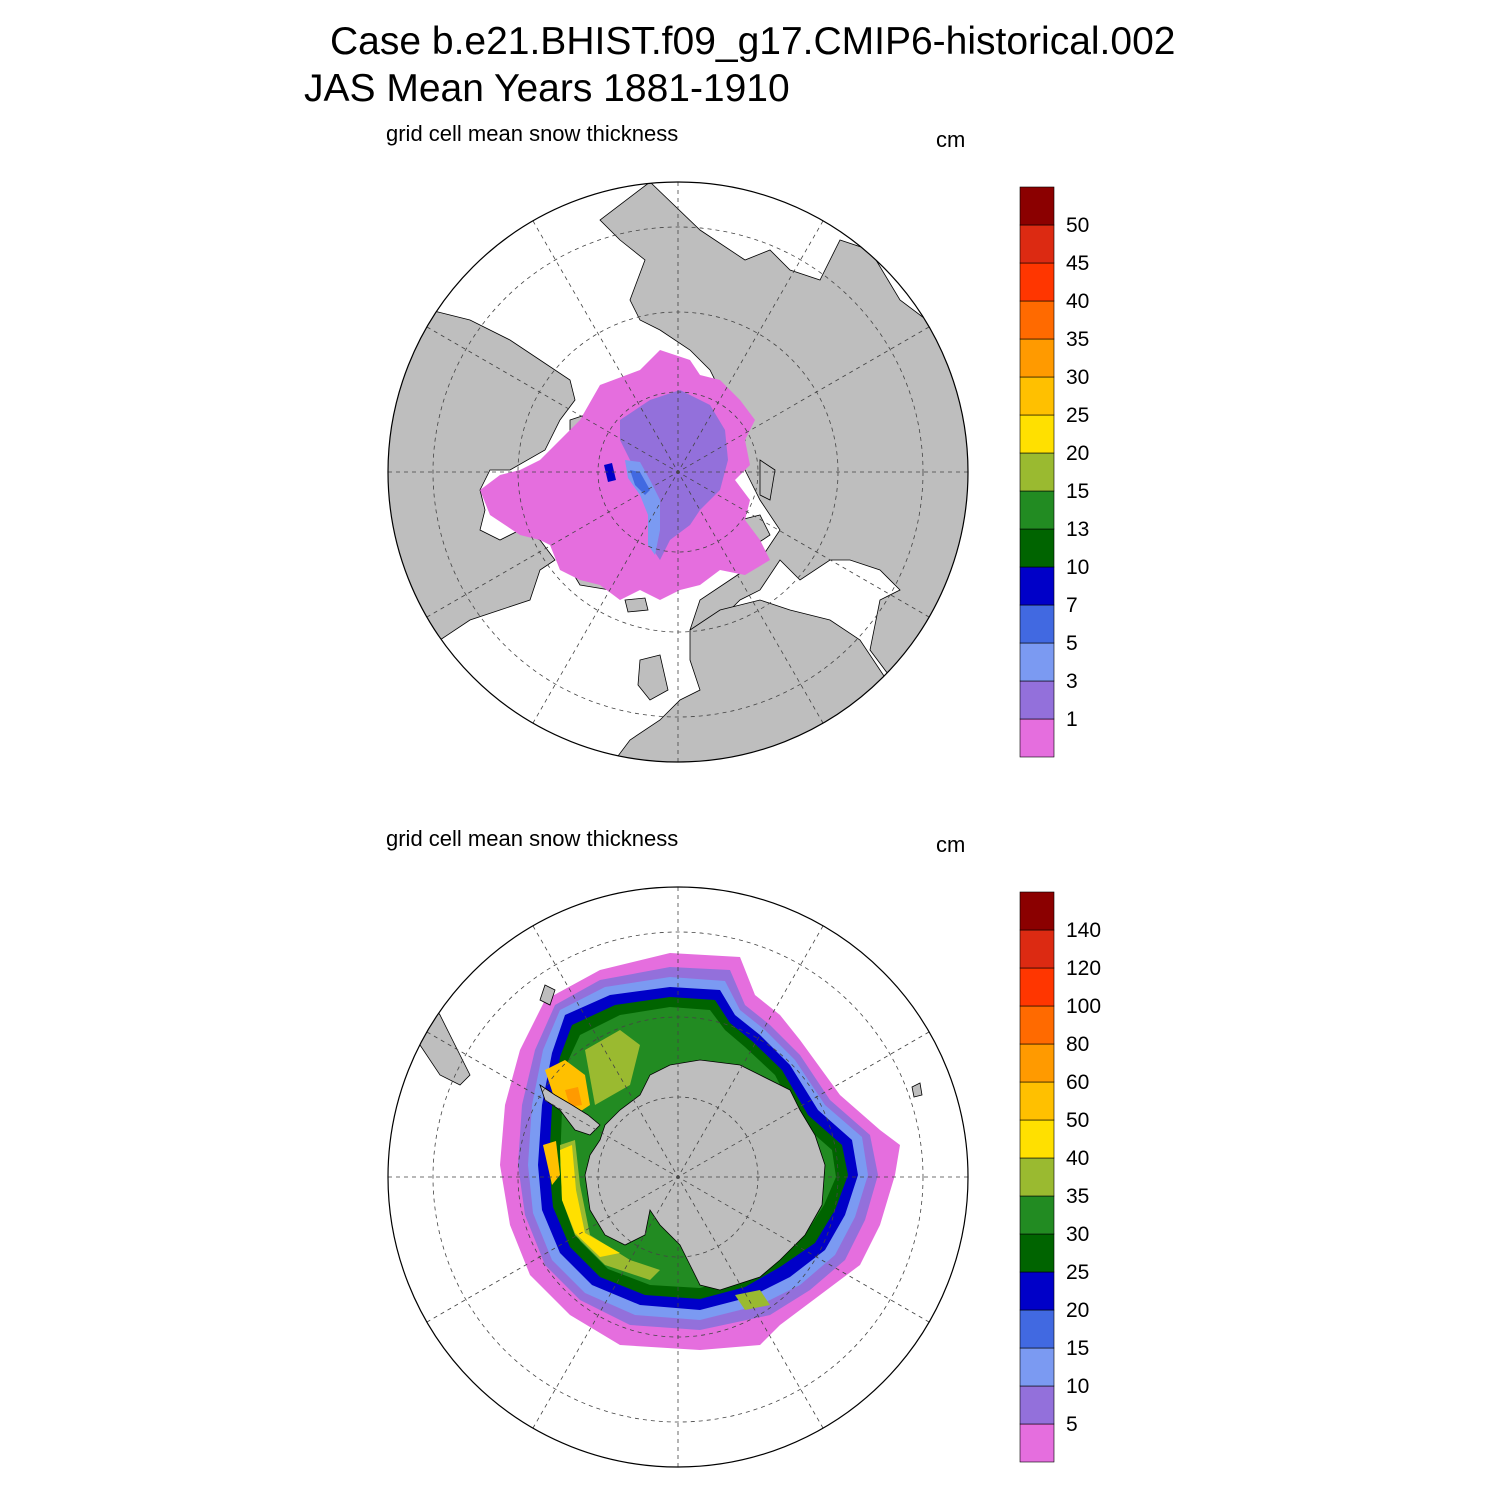 This screenshot has height=1500, width=1500. I want to click on south-colorbar-label-2: 15, so click(1077, 1348).